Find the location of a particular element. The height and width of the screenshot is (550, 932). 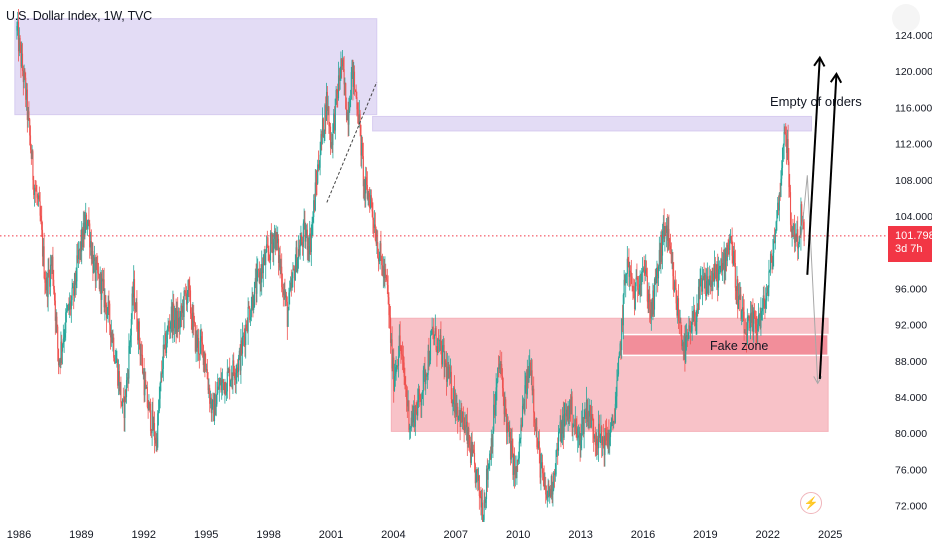

settings-icon is located at coordinates (906, 18).